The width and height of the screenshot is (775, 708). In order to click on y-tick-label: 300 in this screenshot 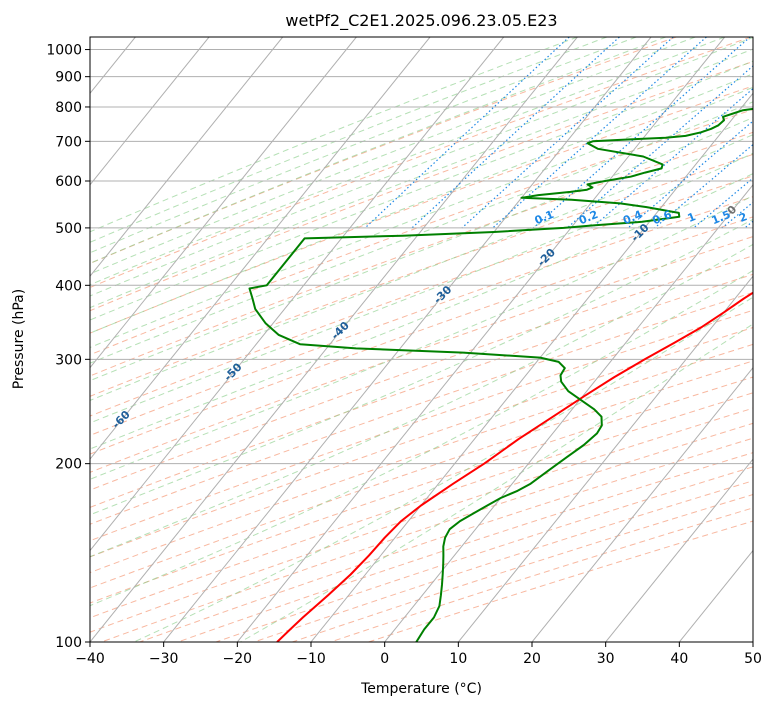, I will do `click(68, 360)`.